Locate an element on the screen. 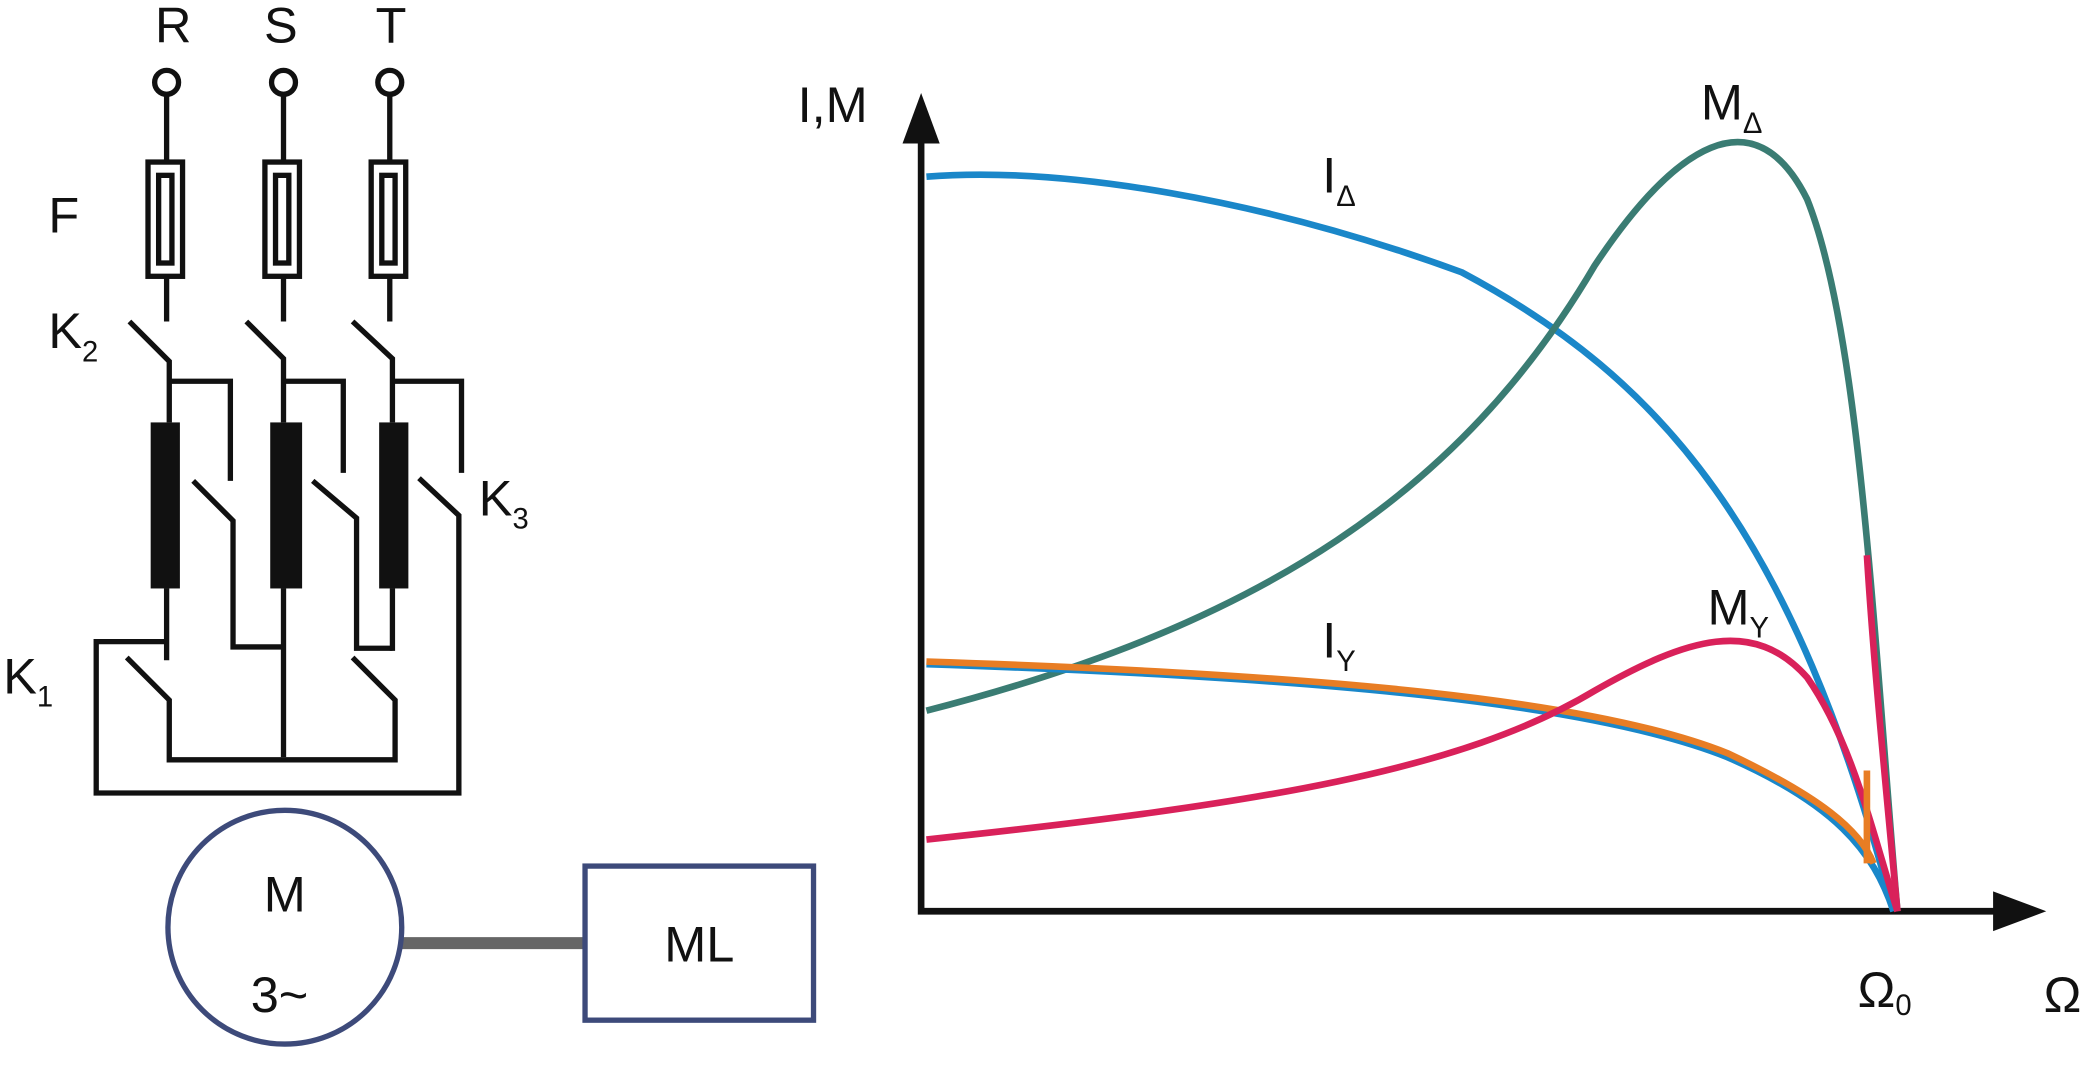  load-box is located at coordinates (699, 943).